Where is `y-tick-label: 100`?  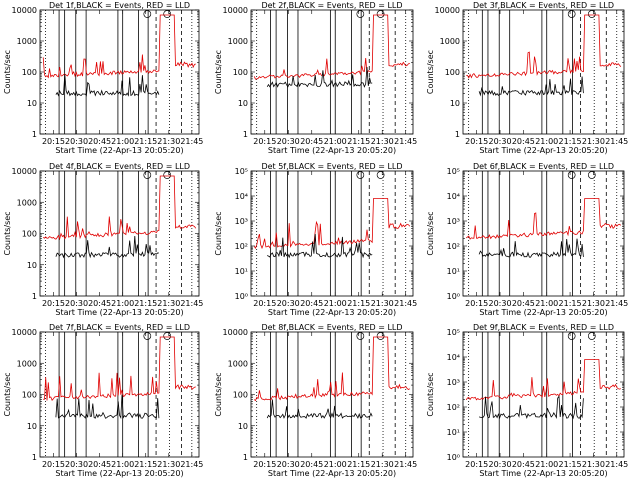
y-tick-label: 100 is located at coordinates (29, 72).